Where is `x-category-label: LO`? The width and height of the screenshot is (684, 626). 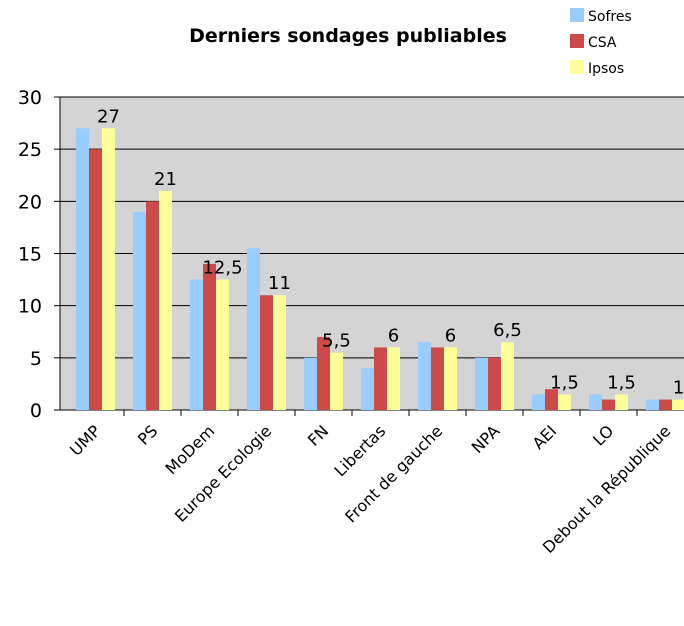 x-category-label: LO is located at coordinates (603, 435).